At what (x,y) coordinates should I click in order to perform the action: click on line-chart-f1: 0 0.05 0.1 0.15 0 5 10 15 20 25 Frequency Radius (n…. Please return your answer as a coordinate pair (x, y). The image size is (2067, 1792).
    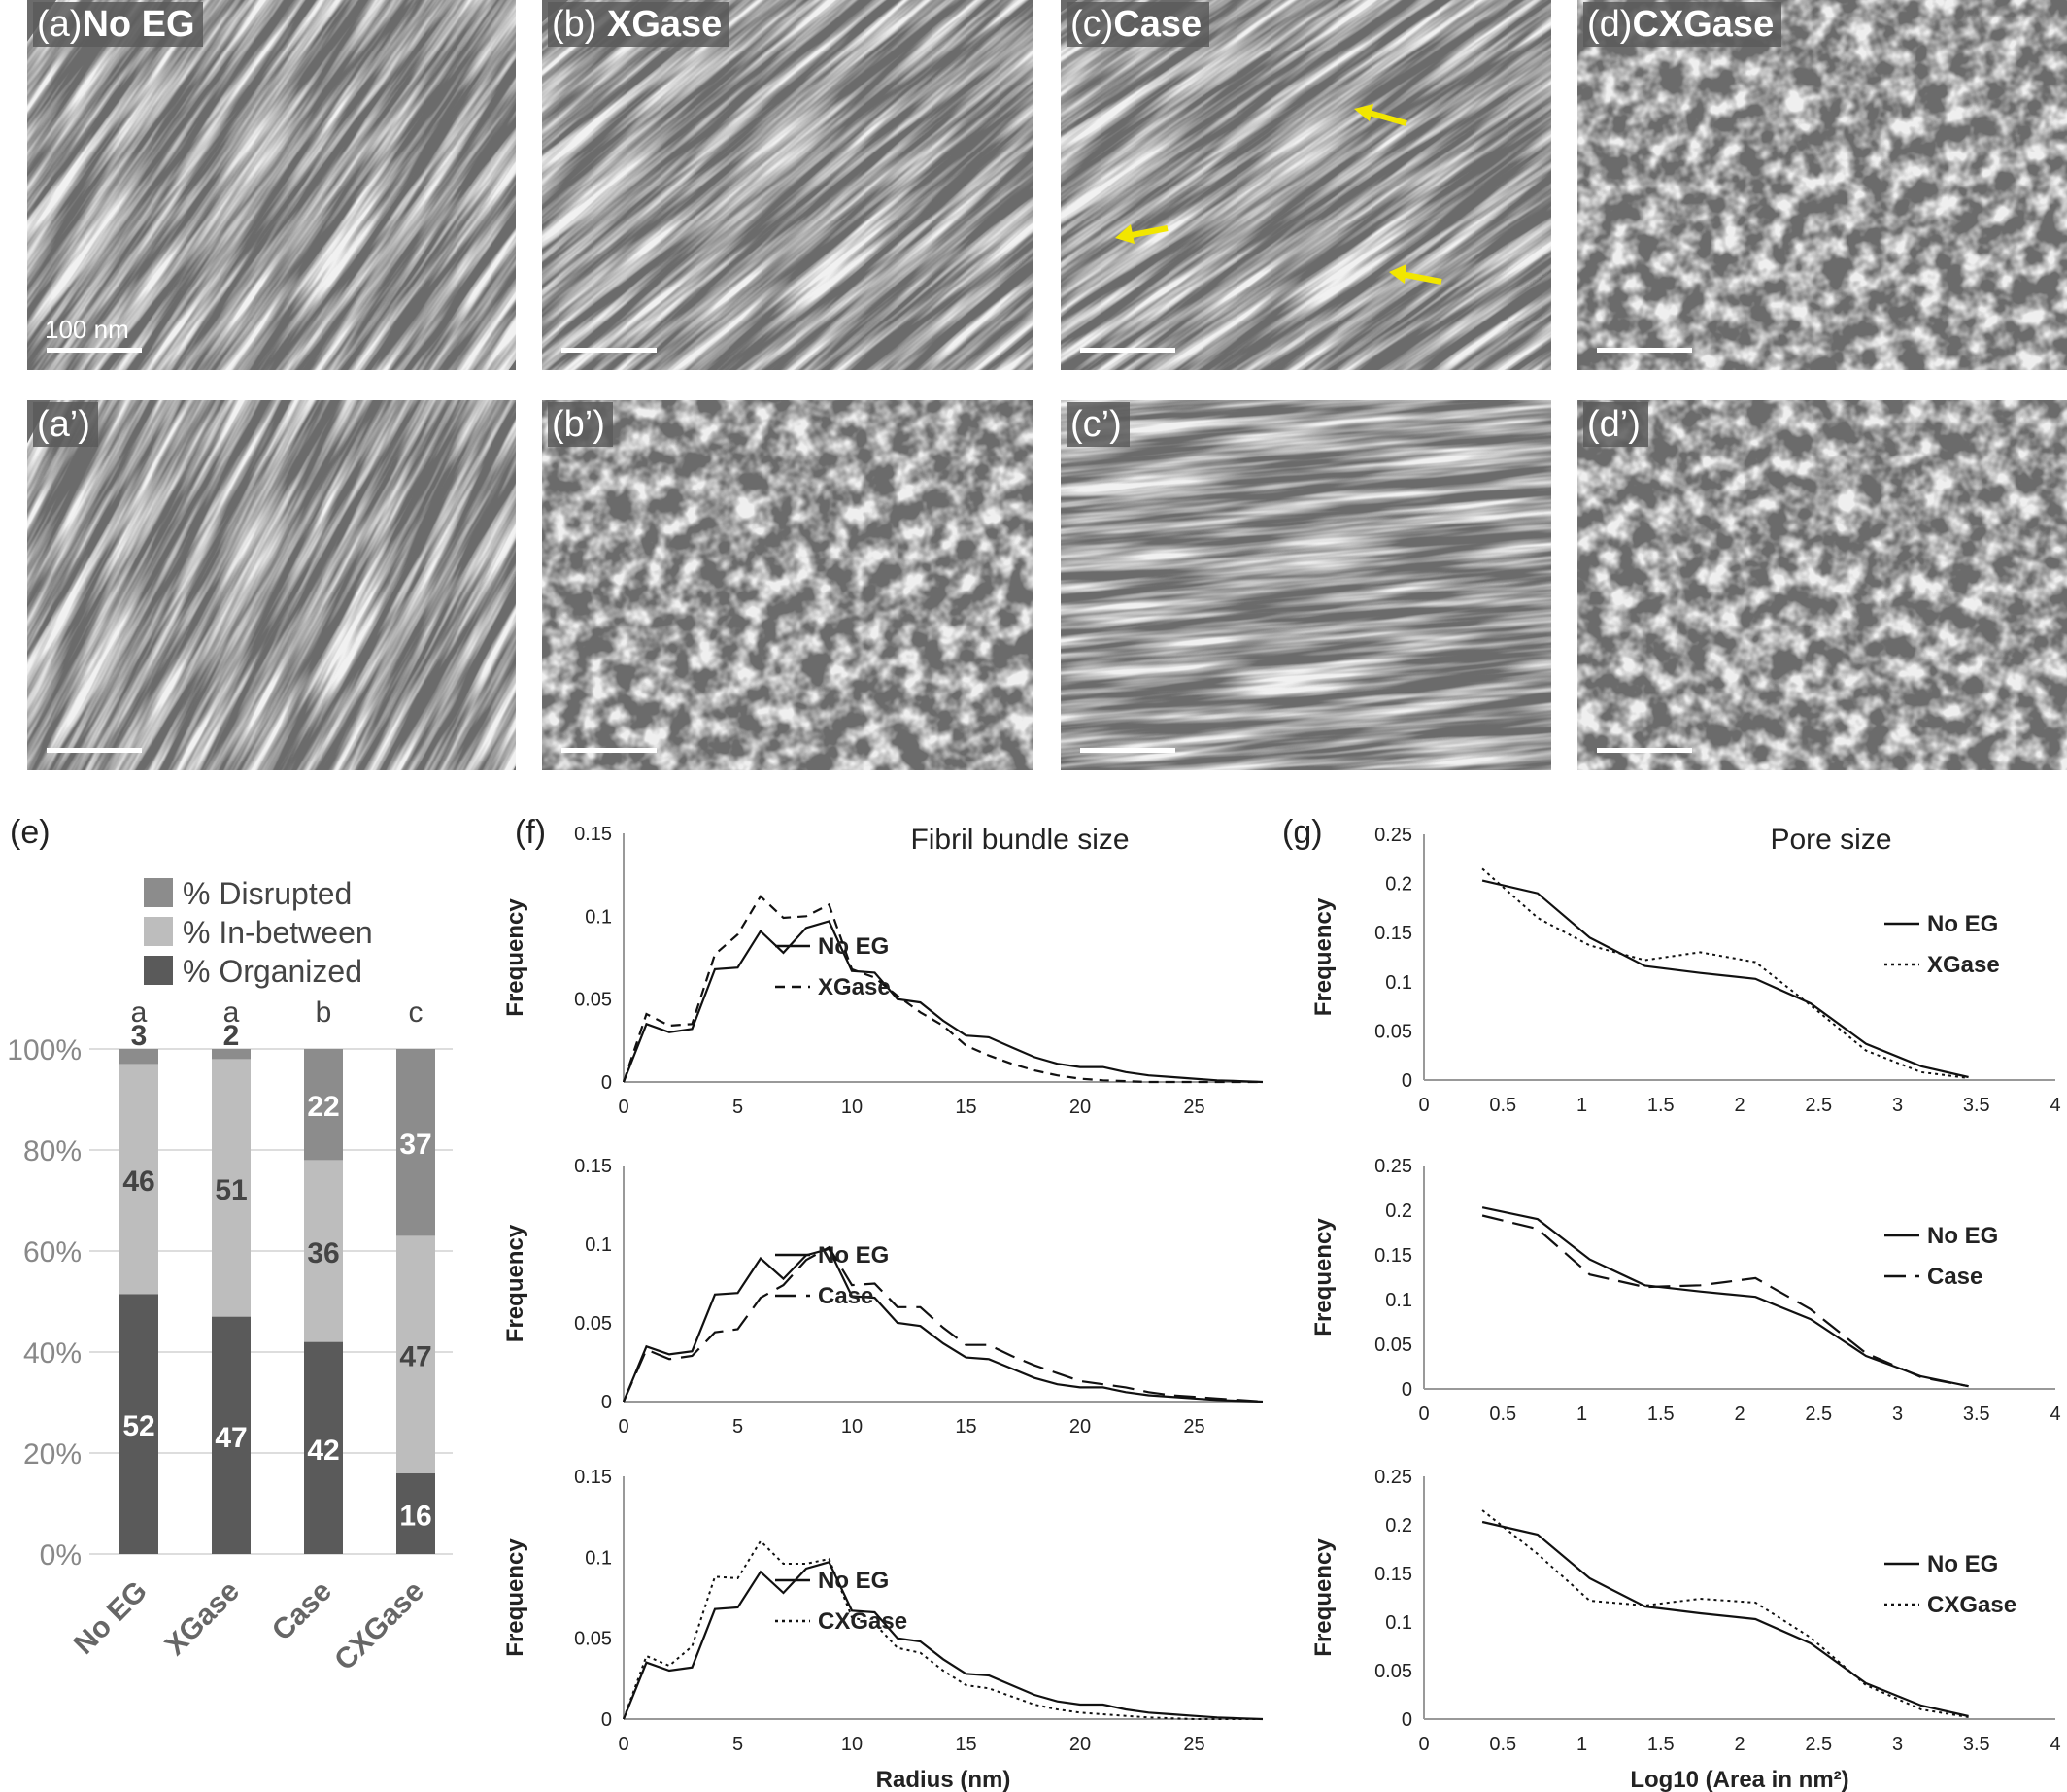
    Looking at the image, I should click on (884, 986).